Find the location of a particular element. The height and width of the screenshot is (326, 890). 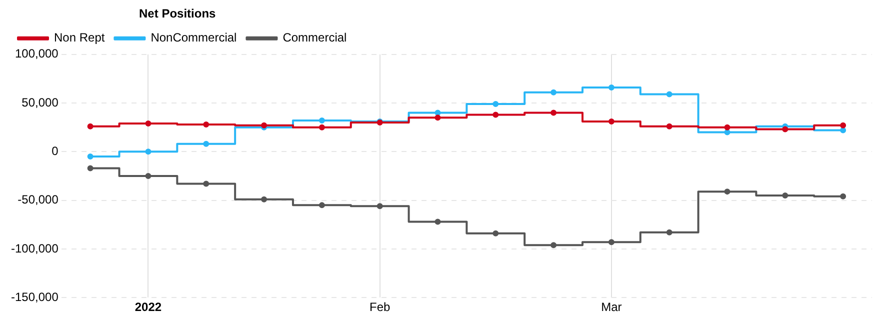

y-tick-label: -150,000 is located at coordinates (35, 297).